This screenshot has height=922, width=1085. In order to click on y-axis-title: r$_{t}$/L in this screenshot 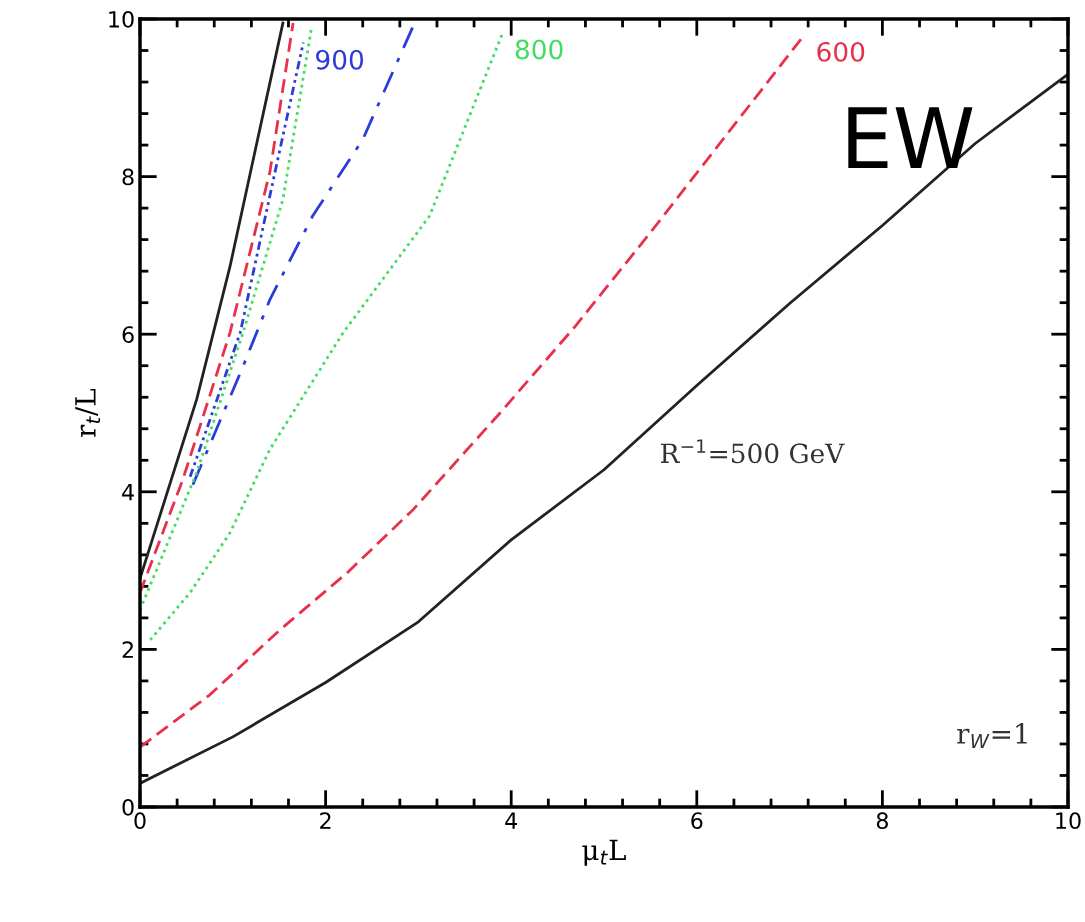, I will do `click(88, 412)`.